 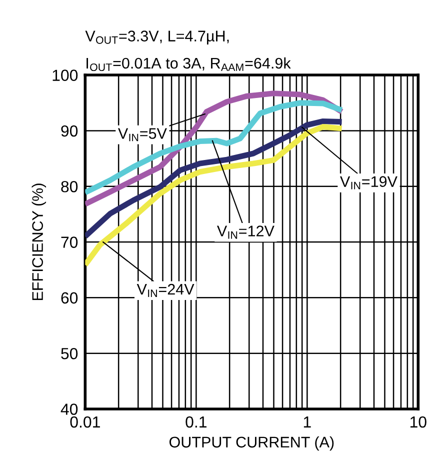 What do you see at coordinates (69, 354) in the screenshot?
I see `y-tick-label: 50` at bounding box center [69, 354].